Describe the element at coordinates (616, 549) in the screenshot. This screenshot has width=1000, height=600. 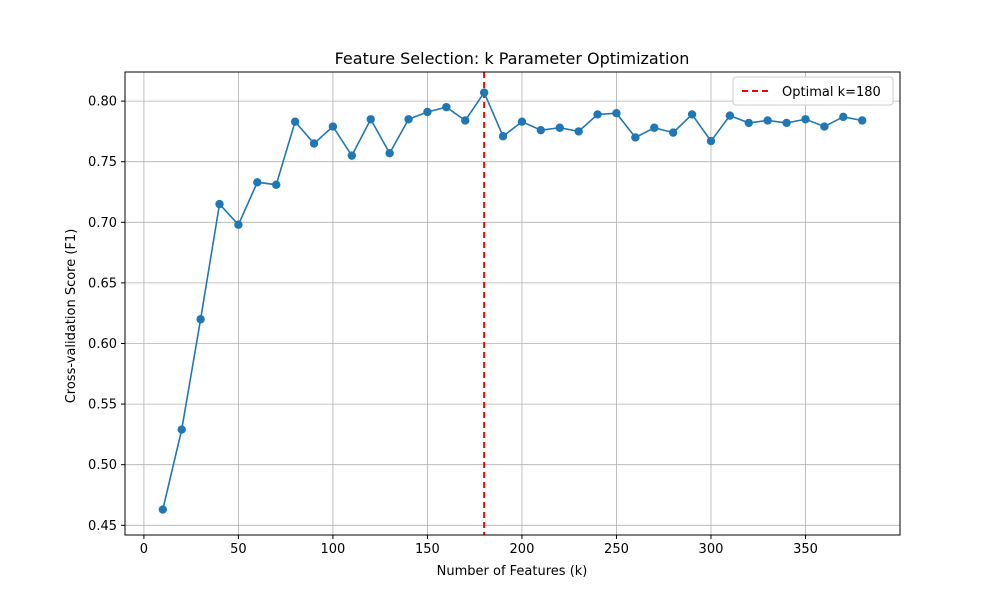
I see `x-tick-label: 250` at that location.